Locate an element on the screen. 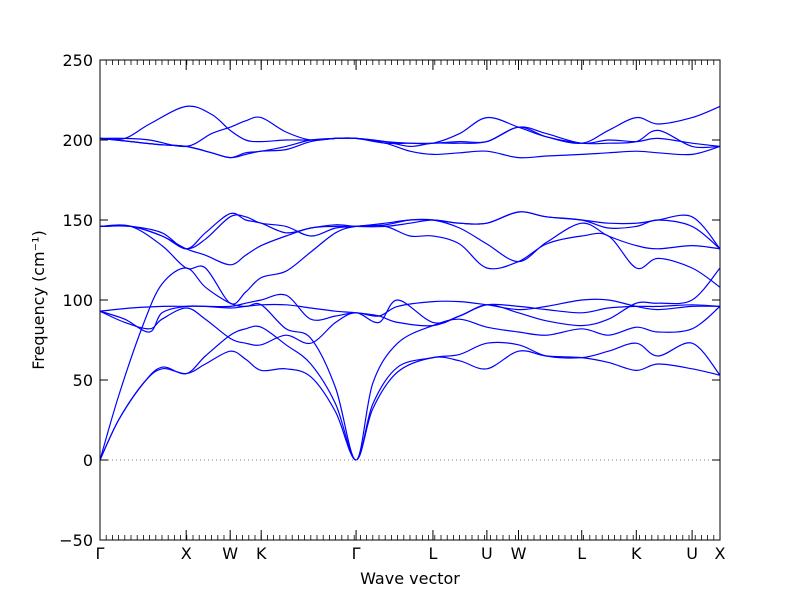 This screenshot has width=800, height=600. y-tick-label: 250 is located at coordinates (77, 60).